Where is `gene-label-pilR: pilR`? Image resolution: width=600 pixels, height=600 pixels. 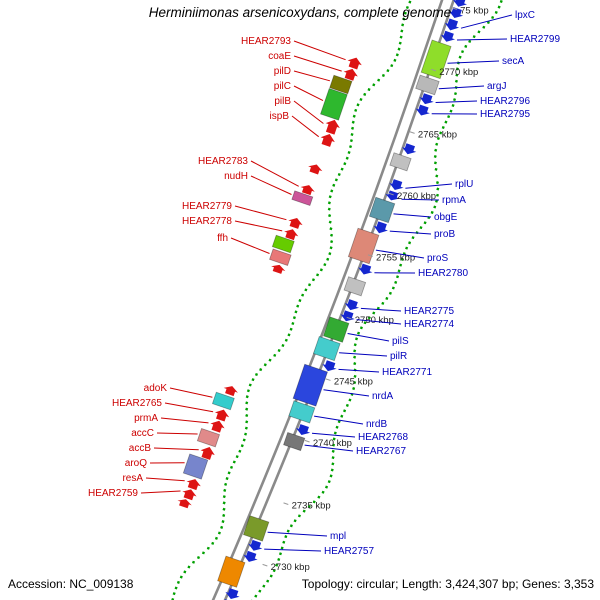 gene-label-pilR: pilR is located at coordinates (398, 356).